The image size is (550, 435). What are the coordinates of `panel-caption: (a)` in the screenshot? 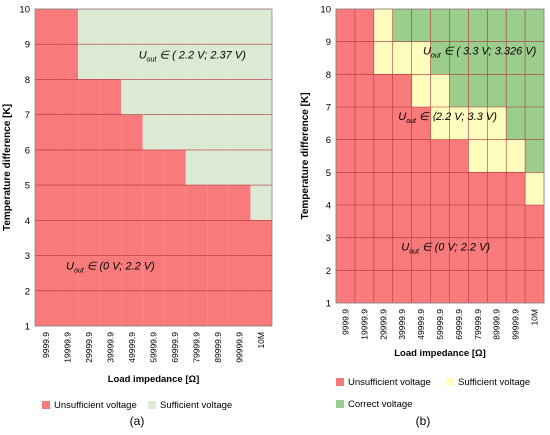 It's located at (137, 421).